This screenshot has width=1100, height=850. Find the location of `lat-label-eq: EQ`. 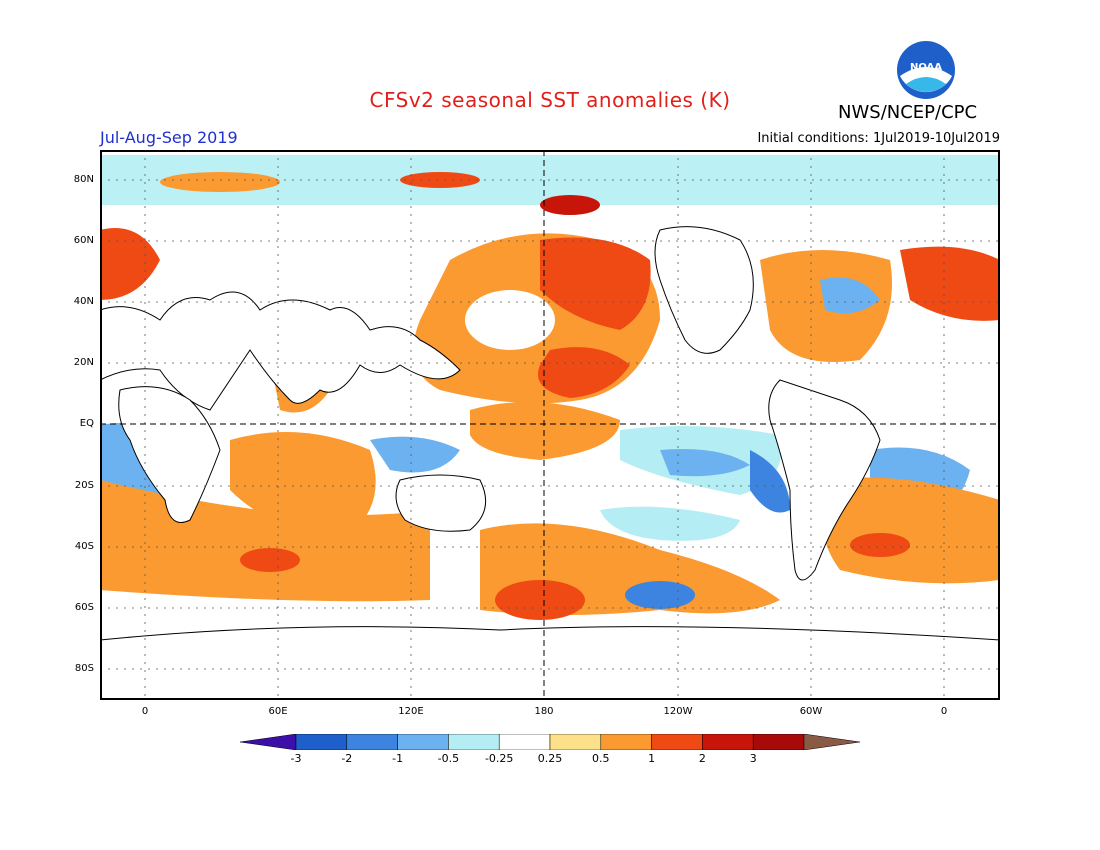

lat-label-eq: EQ is located at coordinates (86, 423).